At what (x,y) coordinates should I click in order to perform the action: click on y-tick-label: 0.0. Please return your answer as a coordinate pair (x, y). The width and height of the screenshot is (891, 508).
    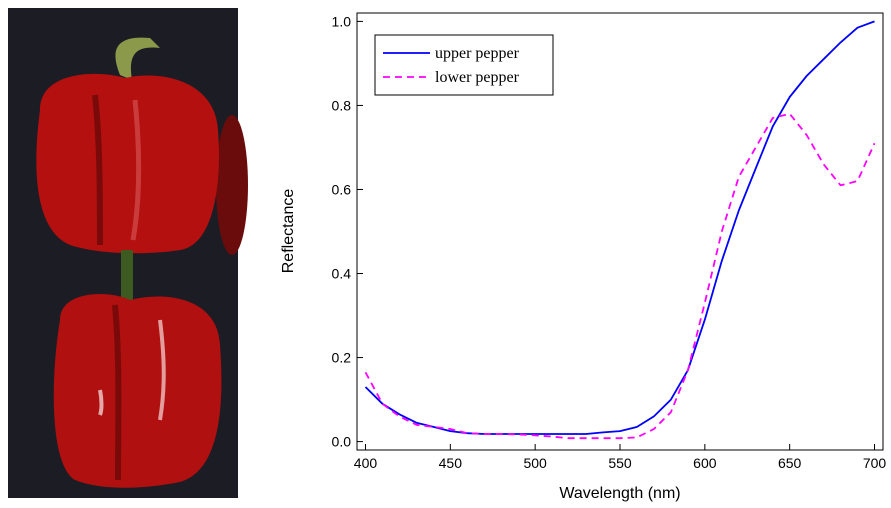
    Looking at the image, I should click on (342, 442).